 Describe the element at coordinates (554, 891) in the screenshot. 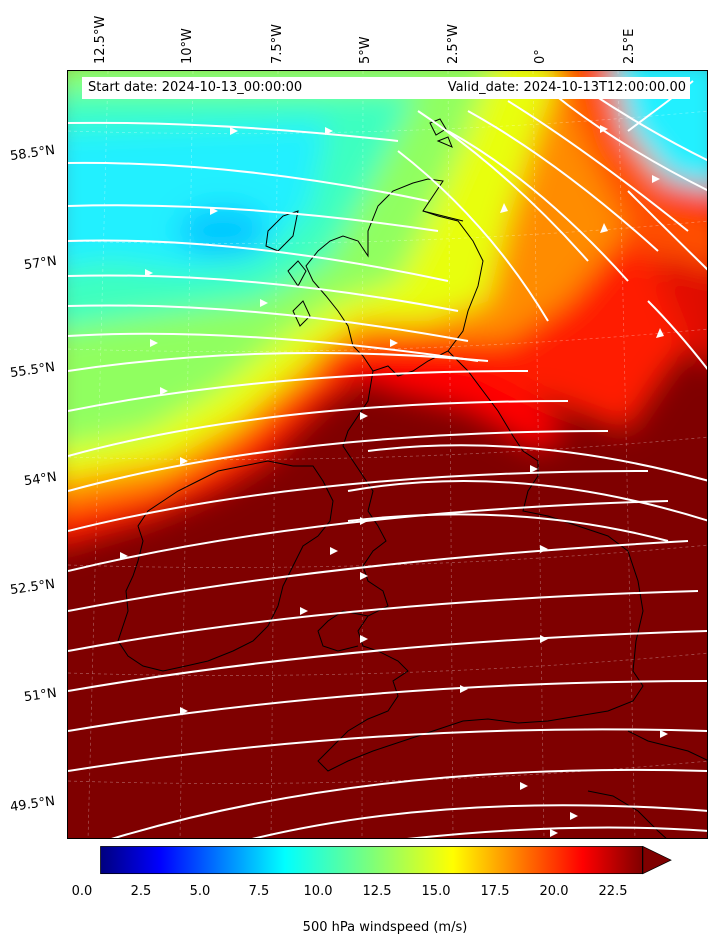

I see `colorbar-tick: 20.0` at that location.